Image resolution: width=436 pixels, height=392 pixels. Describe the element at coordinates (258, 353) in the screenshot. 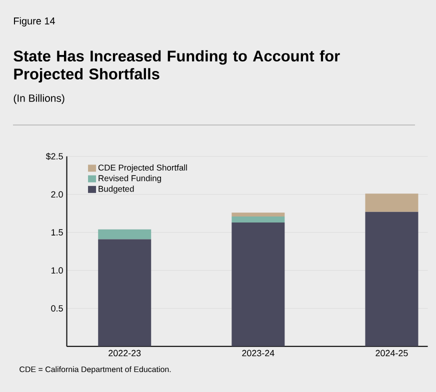

I see `x-tick-label: 2023-24` at that location.